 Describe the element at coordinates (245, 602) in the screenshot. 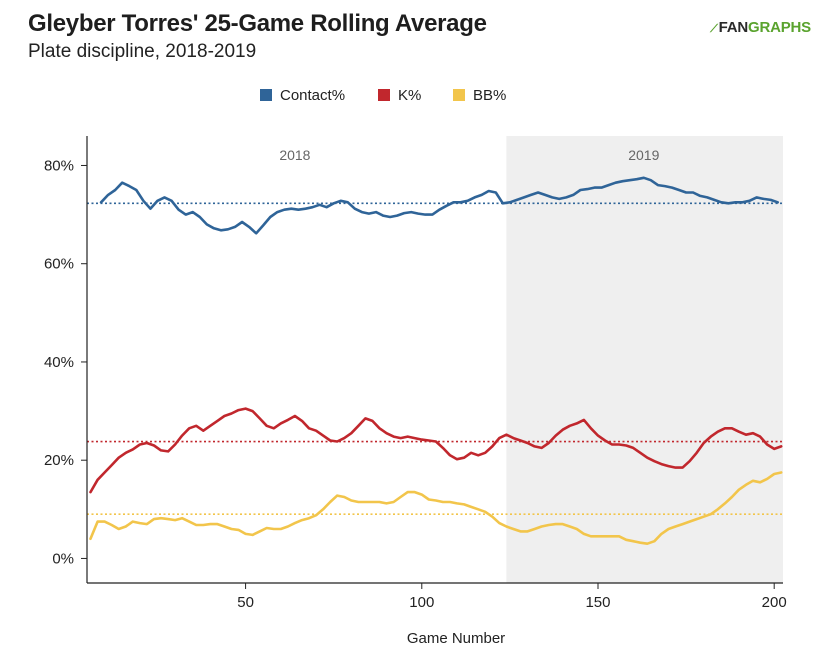

I see `x-tick-label: 50` at that location.